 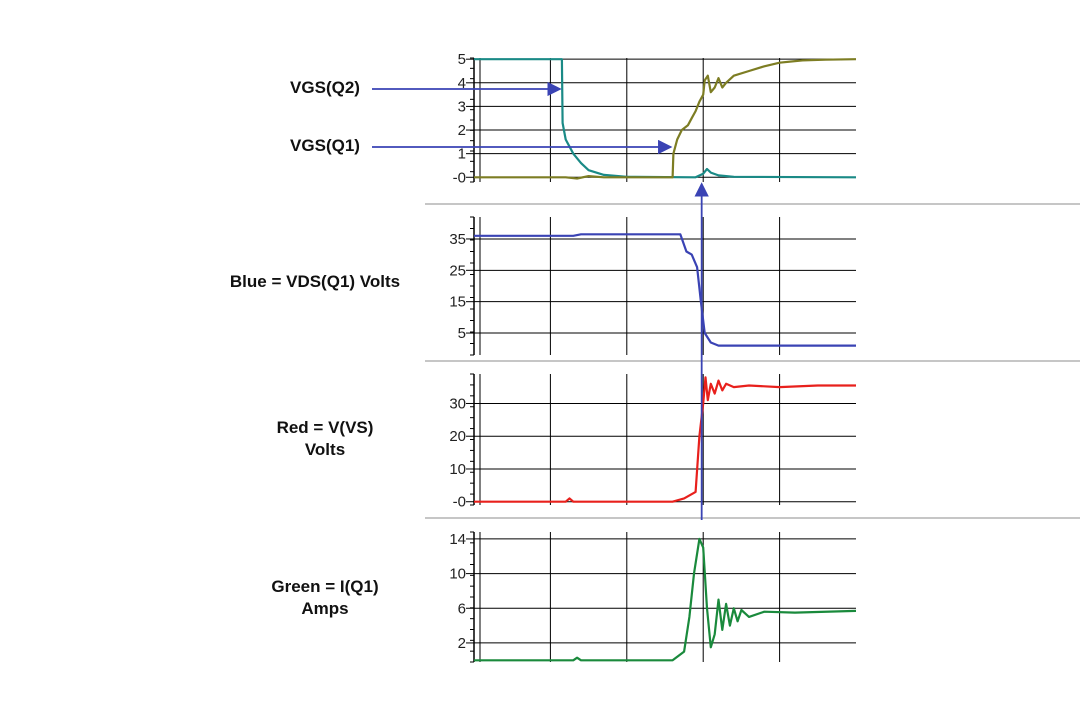 I want to click on i-q1-ytick-label-3: 14, so click(x=457, y=539).